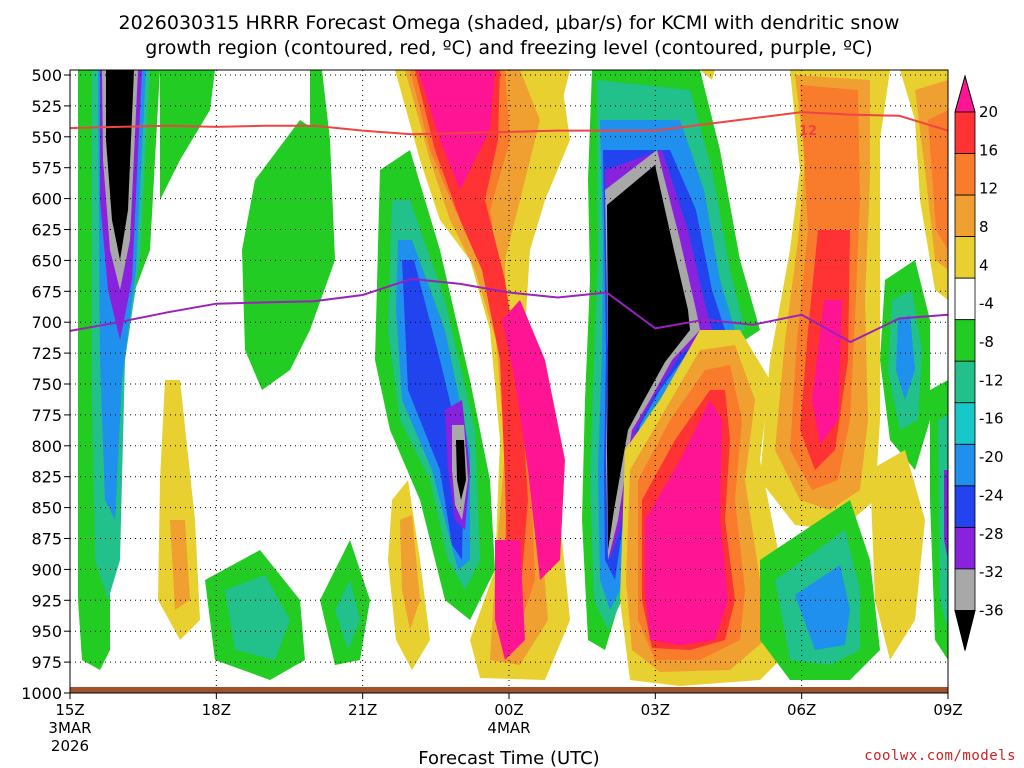 This screenshot has width=1024, height=768. Describe the element at coordinates (187, 135) in the screenshot. I see `omega-region-left-green2` at that location.